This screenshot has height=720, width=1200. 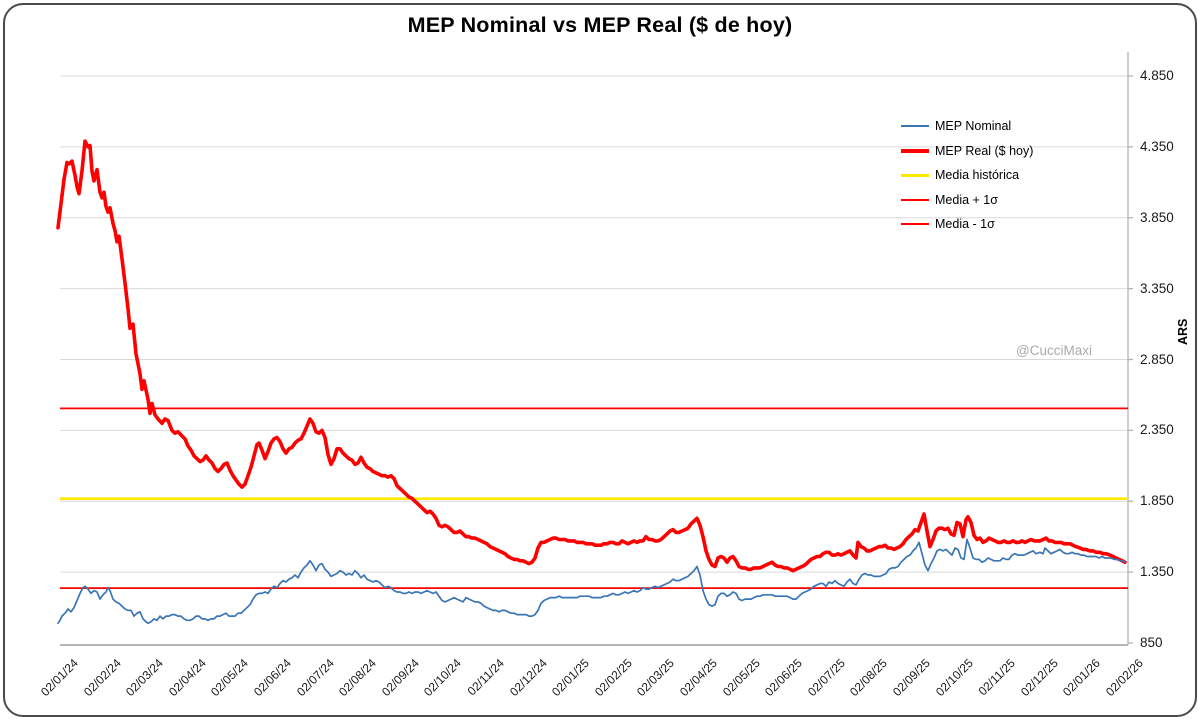 What do you see at coordinates (977, 175) in the screenshot?
I see `legend-label: Media histórica` at bounding box center [977, 175].